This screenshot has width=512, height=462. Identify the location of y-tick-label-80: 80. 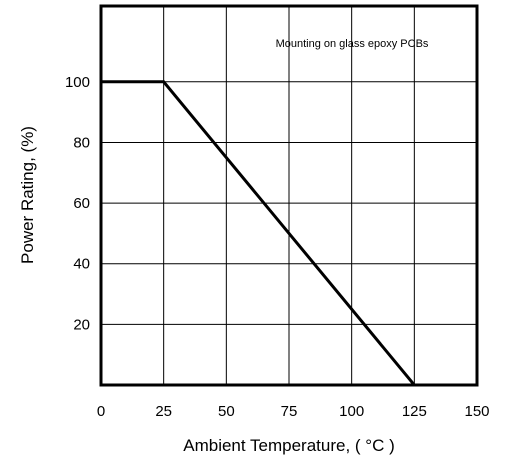
(81, 142).